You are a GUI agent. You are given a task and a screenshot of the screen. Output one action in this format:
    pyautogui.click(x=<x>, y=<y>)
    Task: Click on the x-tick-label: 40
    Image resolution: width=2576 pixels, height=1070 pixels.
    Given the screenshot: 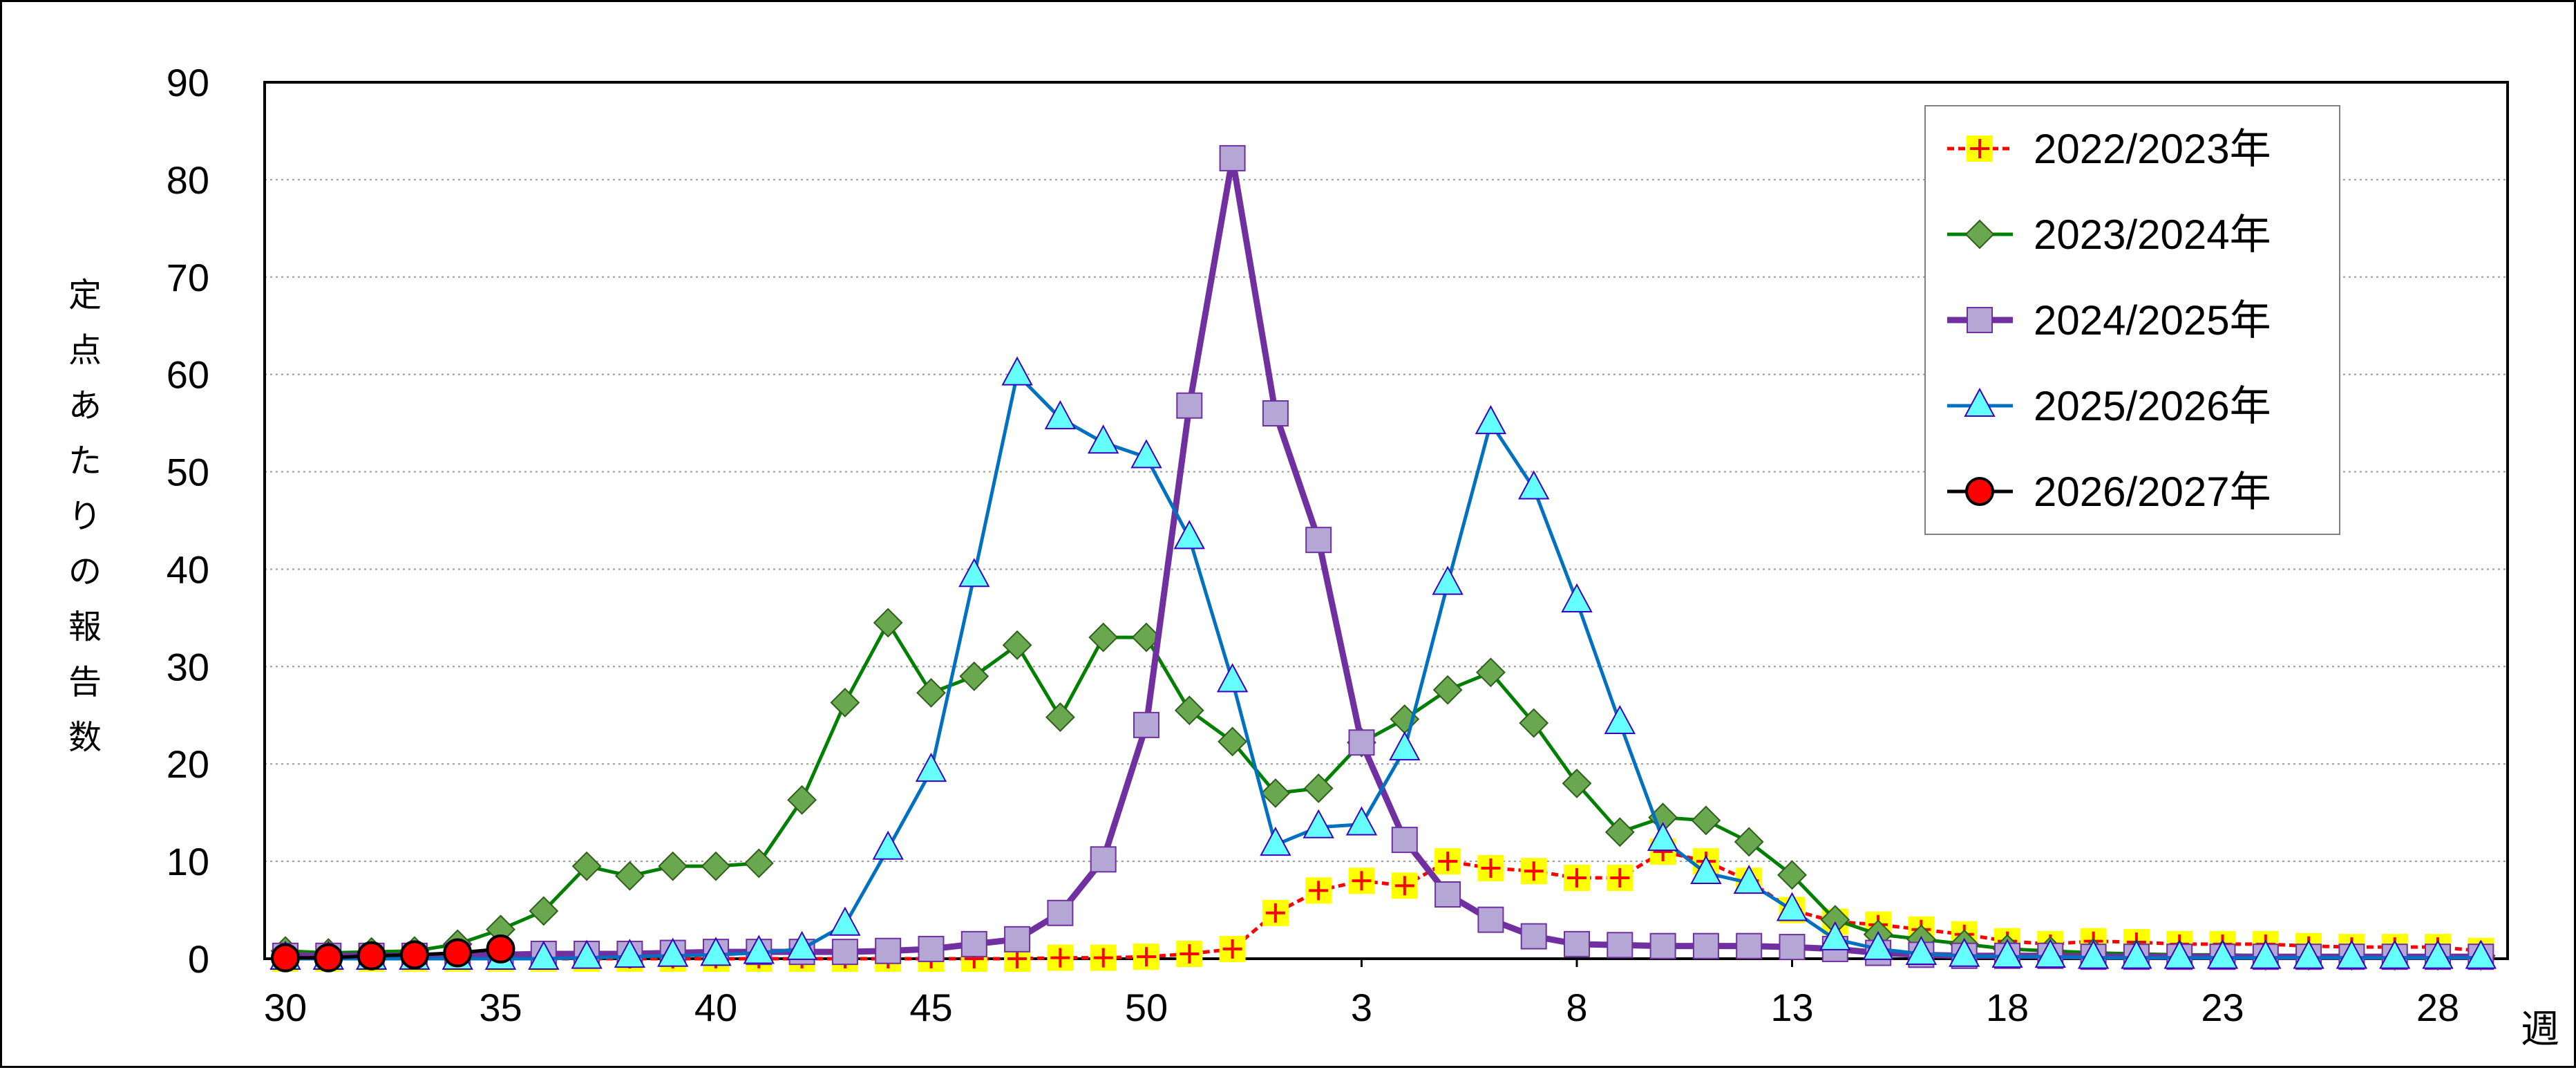 What is the action you would take?
    pyautogui.click(x=715, y=1008)
    